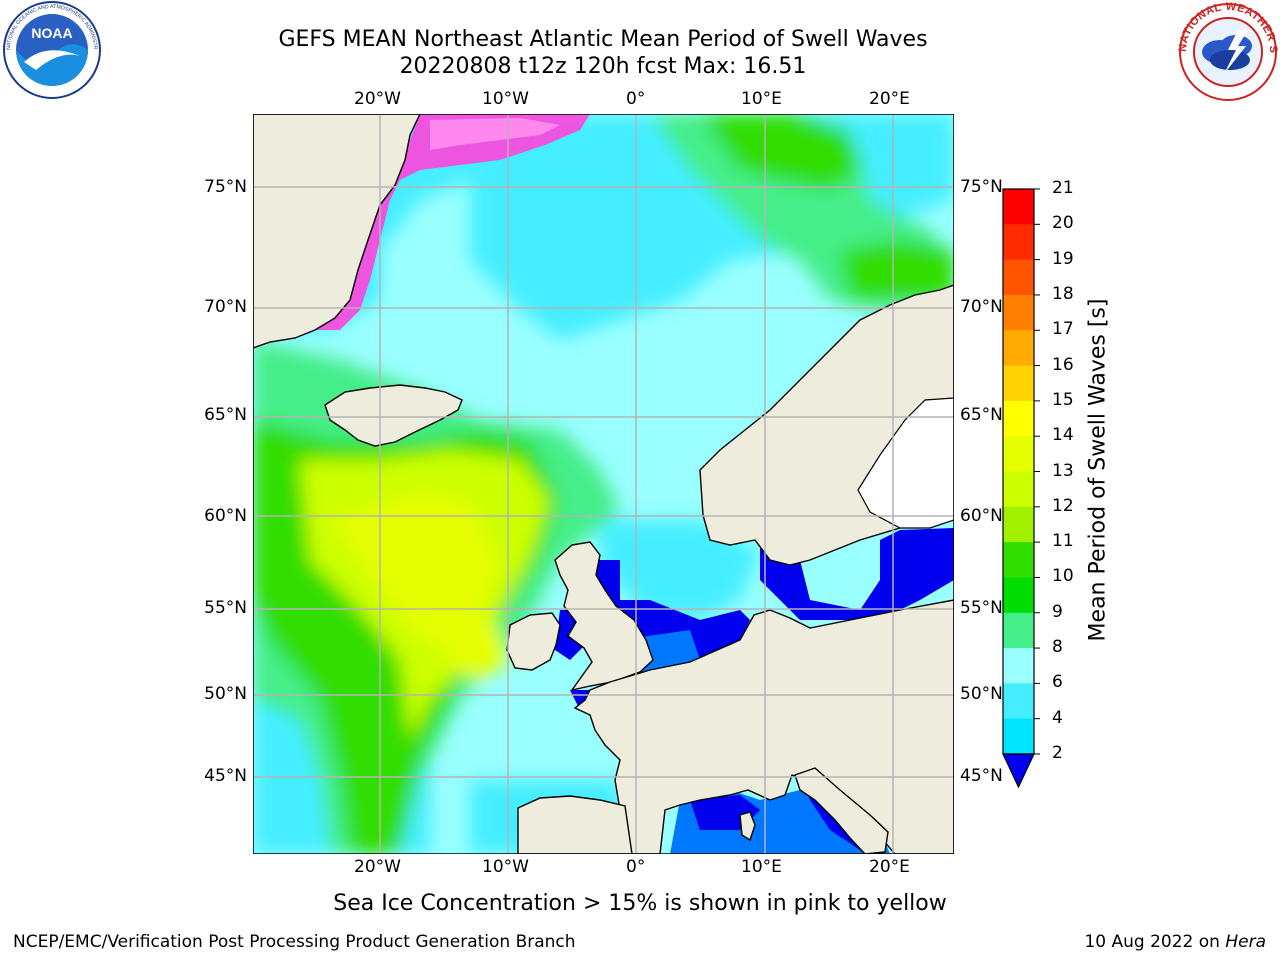 The height and width of the screenshot is (960, 1280). Describe the element at coordinates (636, 99) in the screenshot. I see `lon-label-top: 0°` at that location.